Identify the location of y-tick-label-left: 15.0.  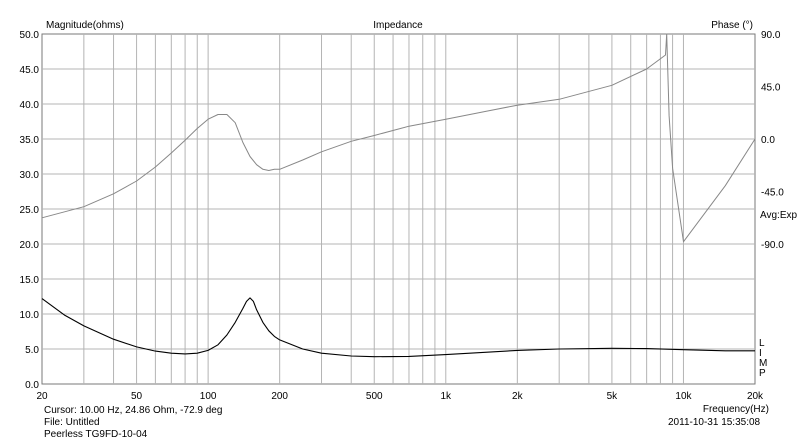
(30, 280).